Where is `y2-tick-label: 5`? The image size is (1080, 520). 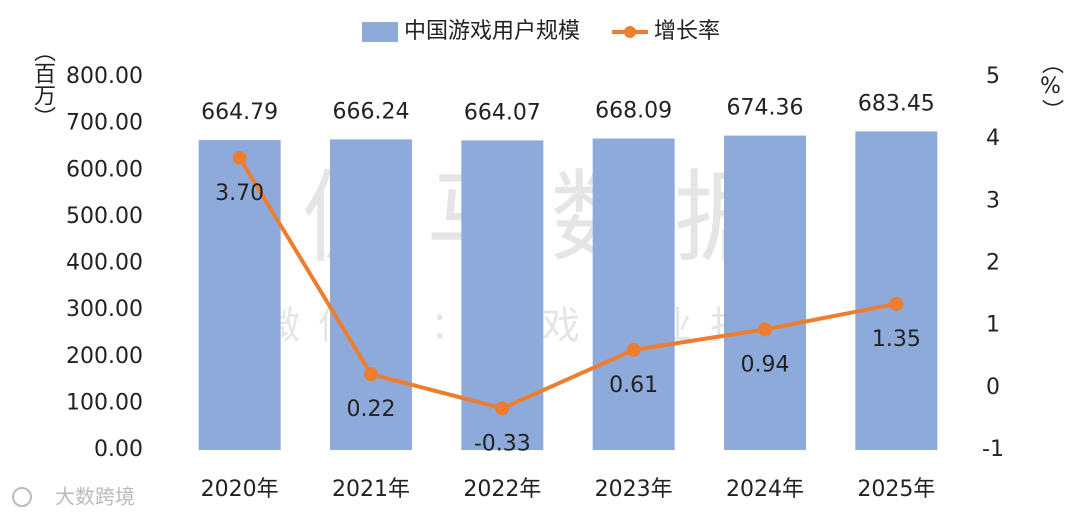
y2-tick-label: 5 is located at coordinates (993, 76).